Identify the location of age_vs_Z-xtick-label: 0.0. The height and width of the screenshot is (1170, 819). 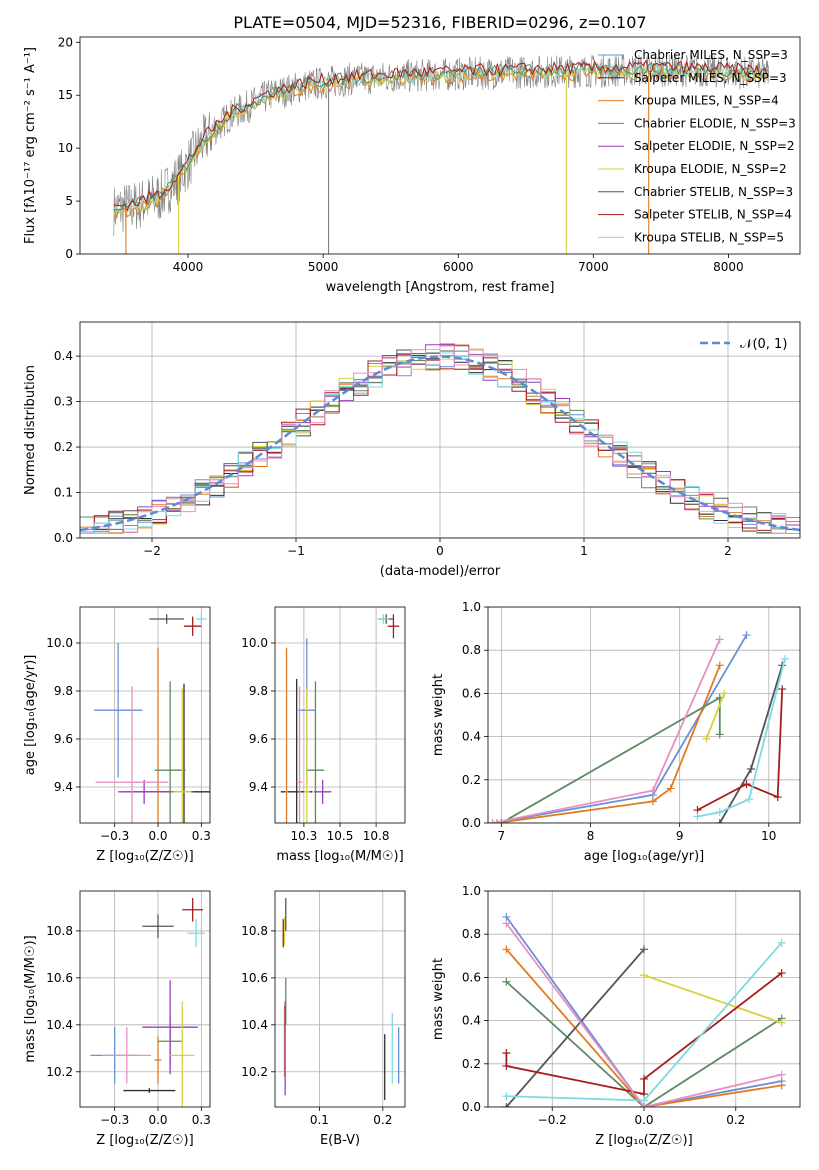
(157, 836).